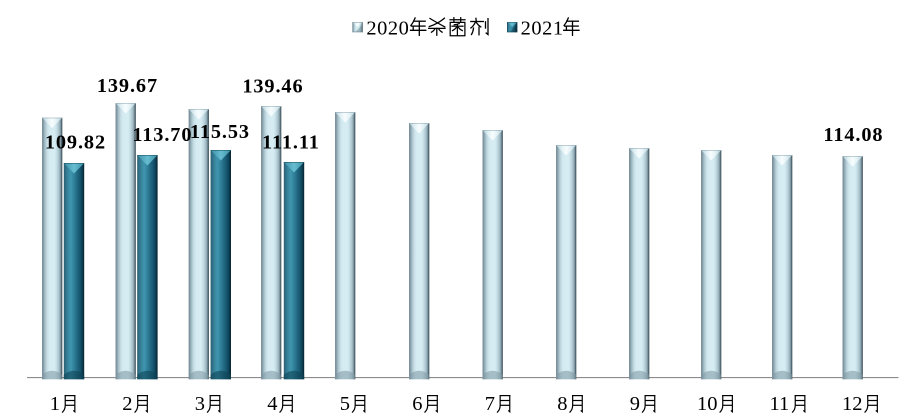 The height and width of the screenshot is (419, 923). I want to click on svg-text: 109.82, so click(75, 143).